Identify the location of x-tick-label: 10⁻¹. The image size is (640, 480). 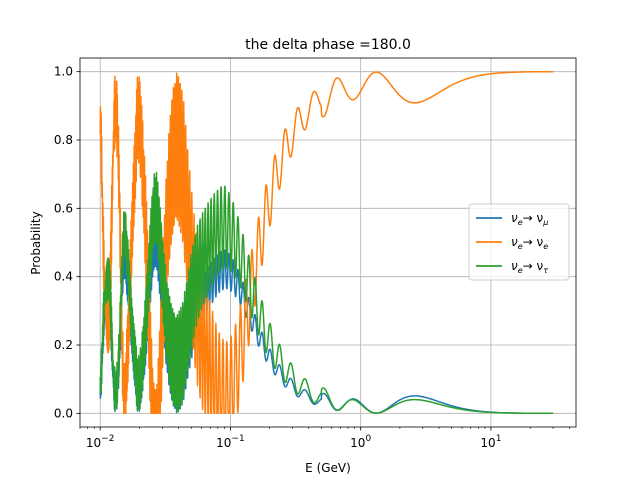
(230, 442).